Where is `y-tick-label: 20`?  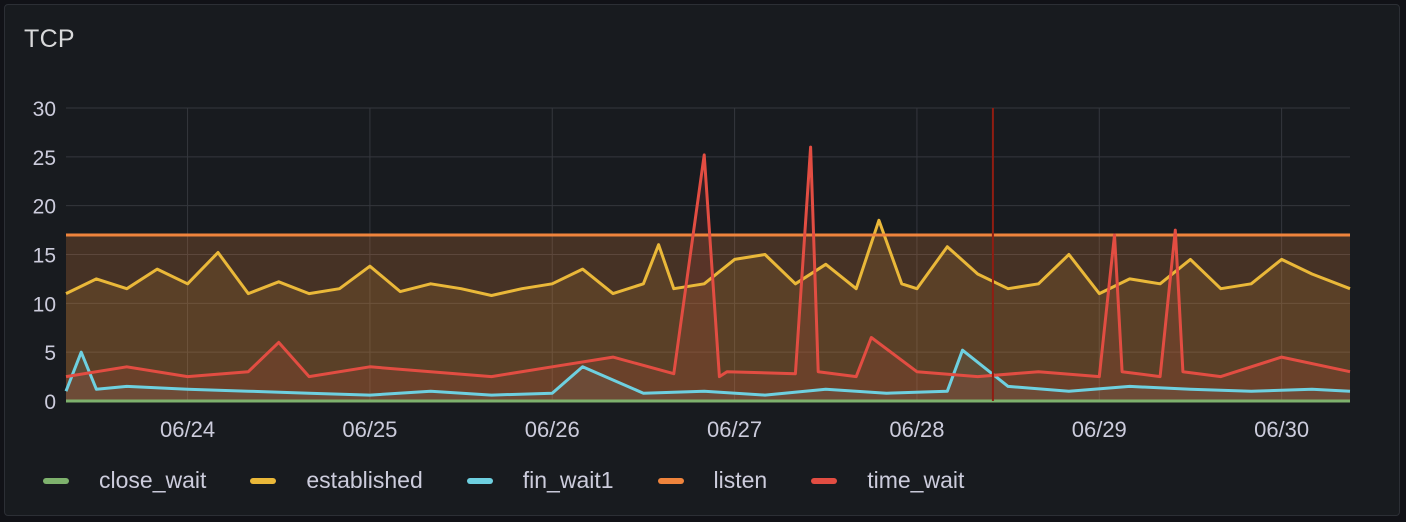 y-tick-label: 20 is located at coordinates (44, 207).